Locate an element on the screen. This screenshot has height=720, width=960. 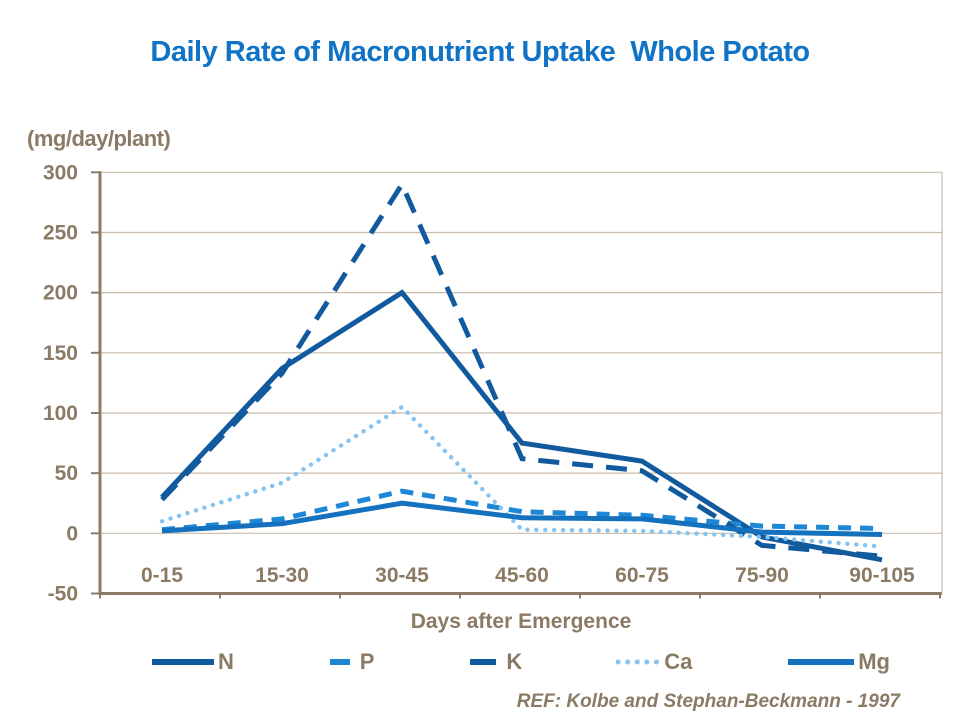
x-tick-label: 60-75 is located at coordinates (642, 575).